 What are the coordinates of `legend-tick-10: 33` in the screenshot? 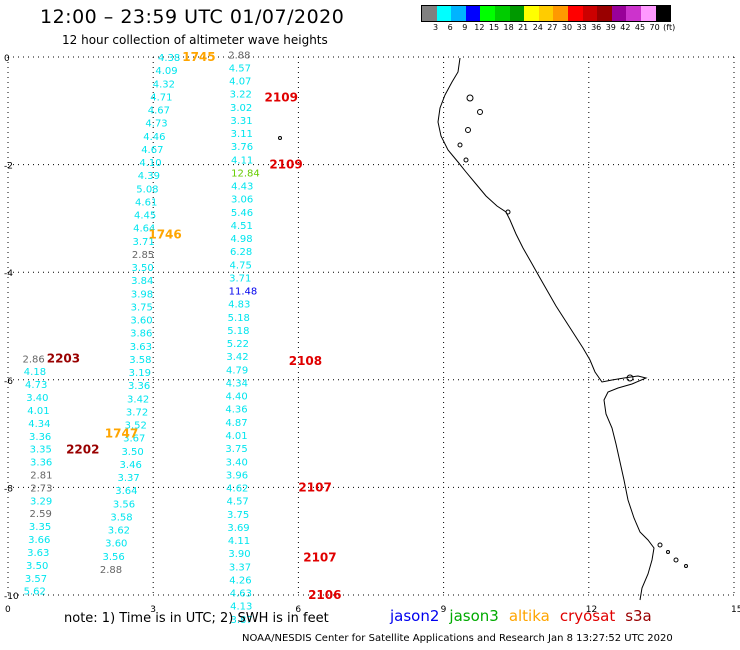 It's located at (581, 27).